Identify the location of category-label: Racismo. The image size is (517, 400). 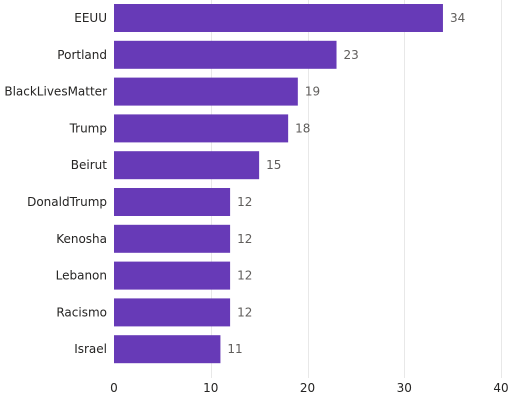
(81, 312).